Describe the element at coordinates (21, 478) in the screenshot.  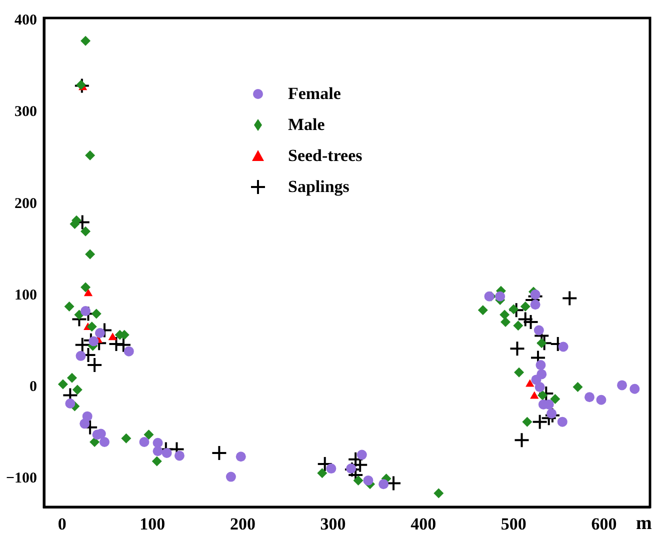
I see `y-tick-label: −100` at that location.